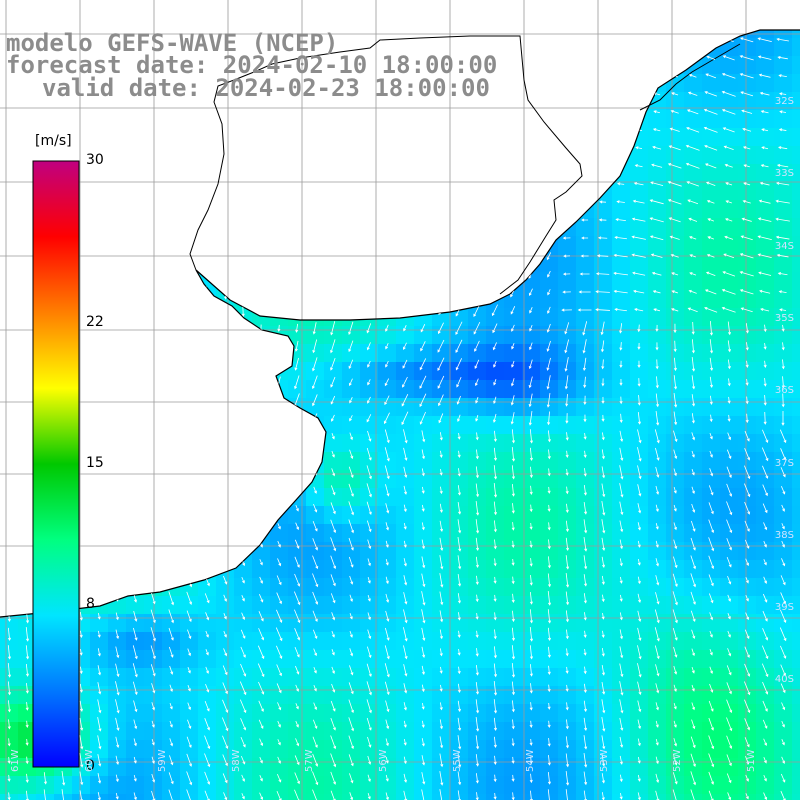 This screenshot has width=800, height=800. What do you see at coordinates (266, 88) in the screenshot?
I see `valid-date: valid date: 2024-02-23 18:00:00` at bounding box center [266, 88].